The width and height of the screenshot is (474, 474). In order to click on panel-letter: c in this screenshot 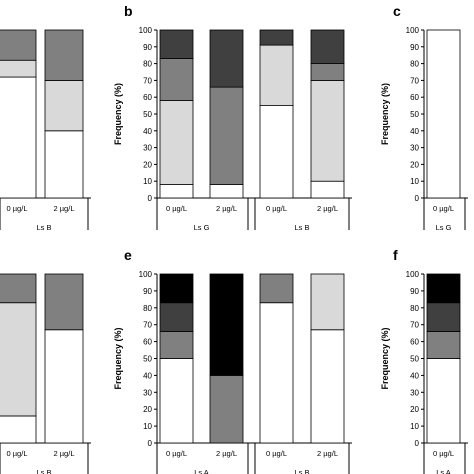, I will do `click(397, 11)`.